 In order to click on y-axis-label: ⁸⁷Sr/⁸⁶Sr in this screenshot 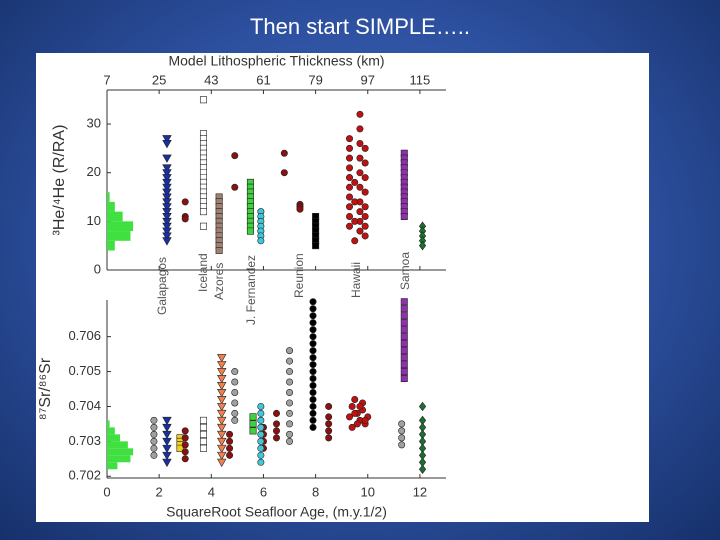, I will do `click(45, 388)`.